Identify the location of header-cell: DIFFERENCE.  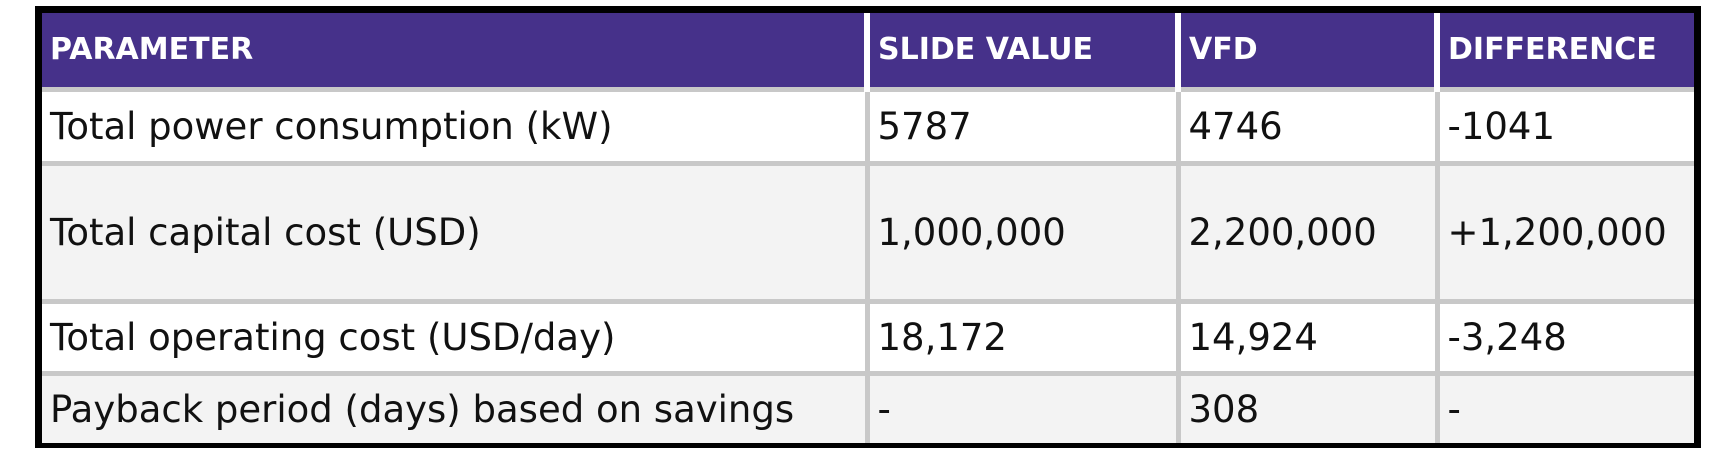
(1564, 52).